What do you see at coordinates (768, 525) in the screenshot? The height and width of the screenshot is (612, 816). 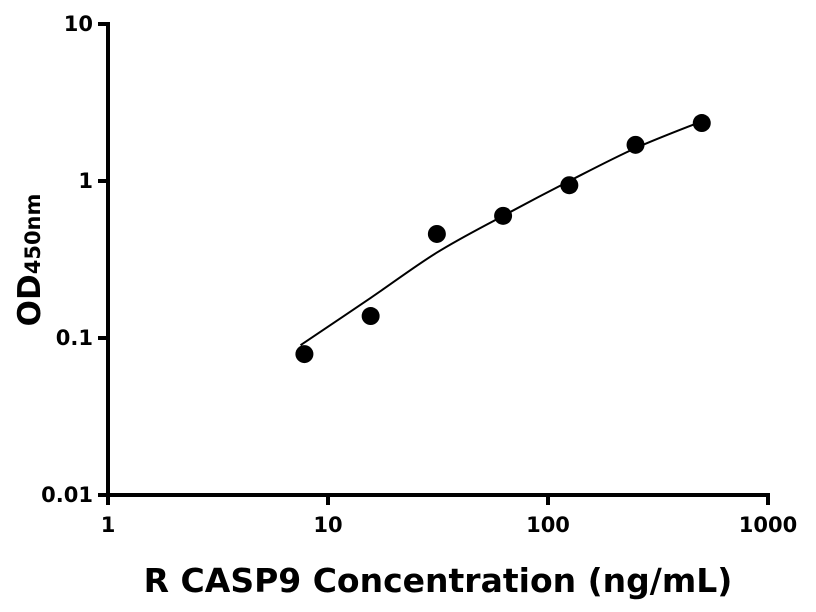 I see `x-tick-label: 1000` at bounding box center [768, 525].